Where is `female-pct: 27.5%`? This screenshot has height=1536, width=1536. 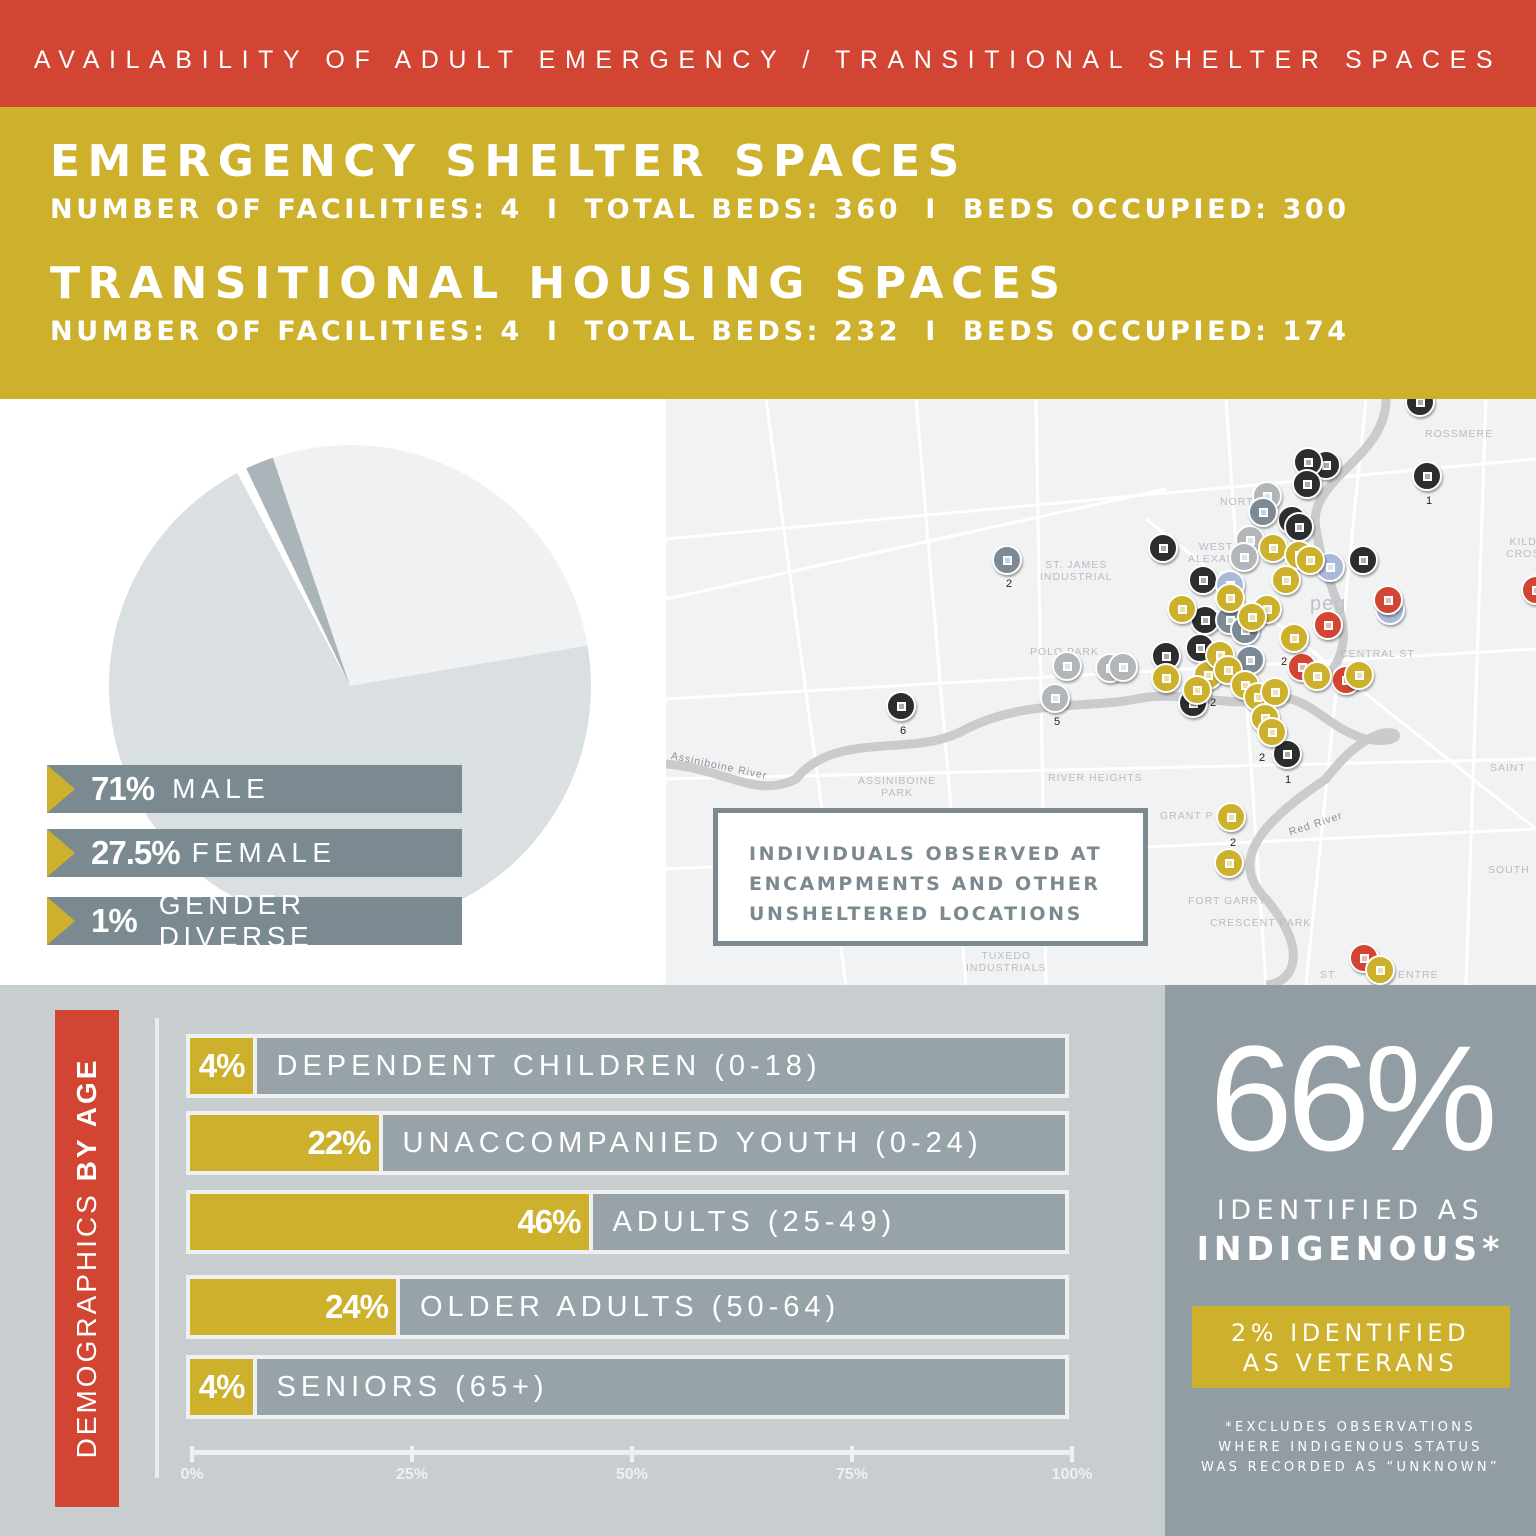
female-pct: 27.5% is located at coordinates (136, 852).